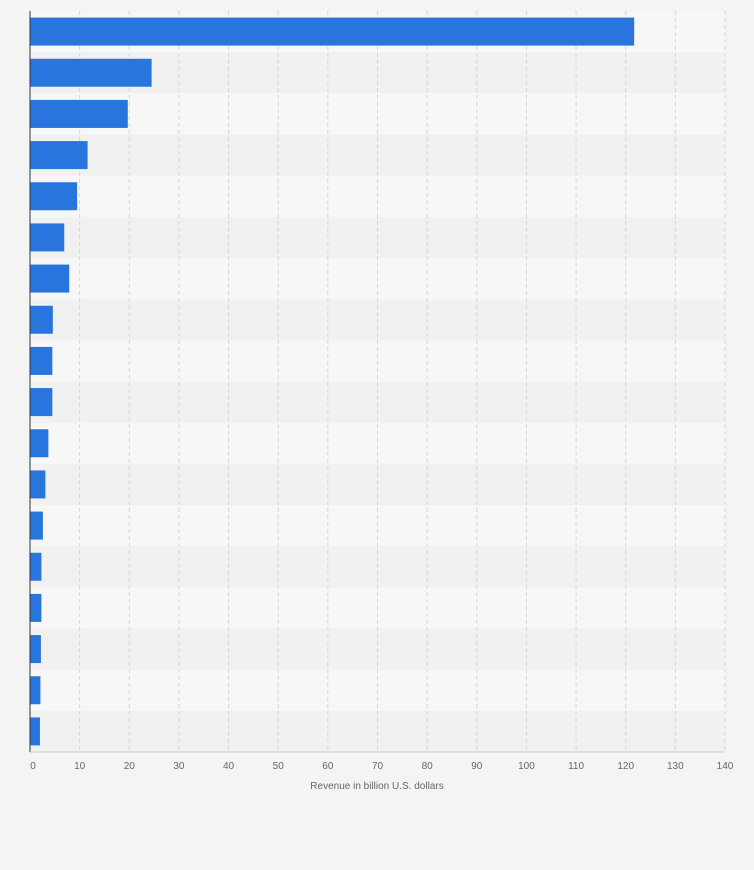 This screenshot has width=754, height=870. Describe the element at coordinates (625, 766) in the screenshot. I see `x-tick-label: 120` at that location.